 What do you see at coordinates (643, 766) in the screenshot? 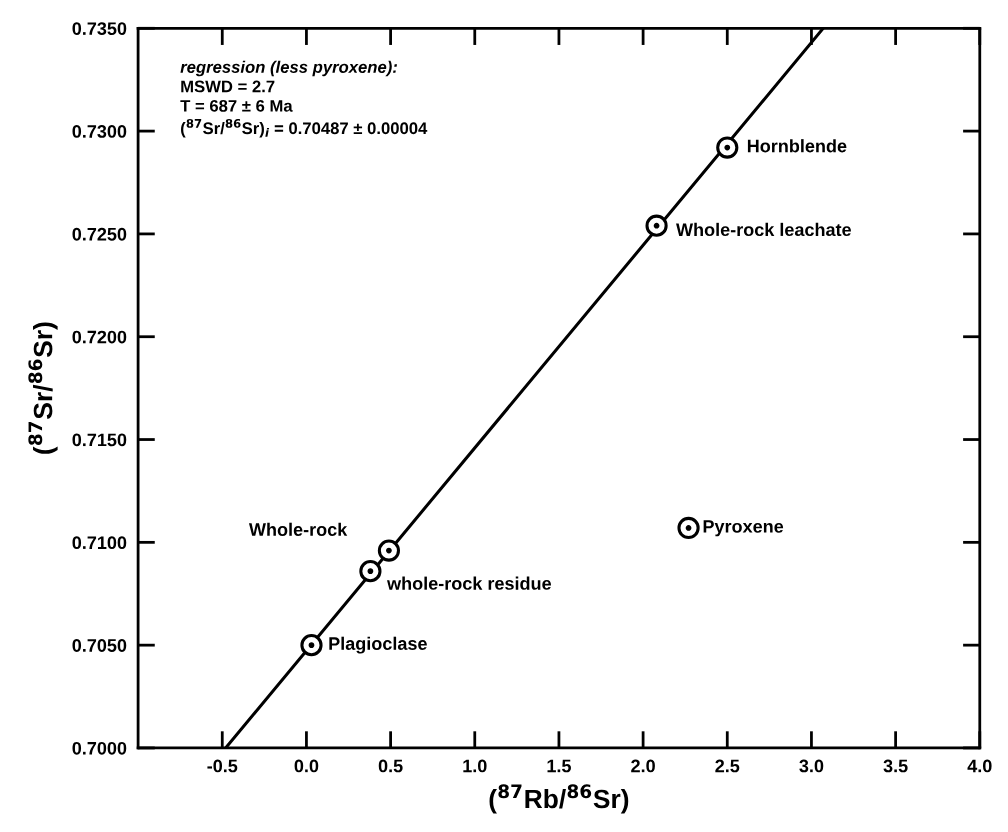
I see `x-tick-label: 2.0` at bounding box center [643, 766].